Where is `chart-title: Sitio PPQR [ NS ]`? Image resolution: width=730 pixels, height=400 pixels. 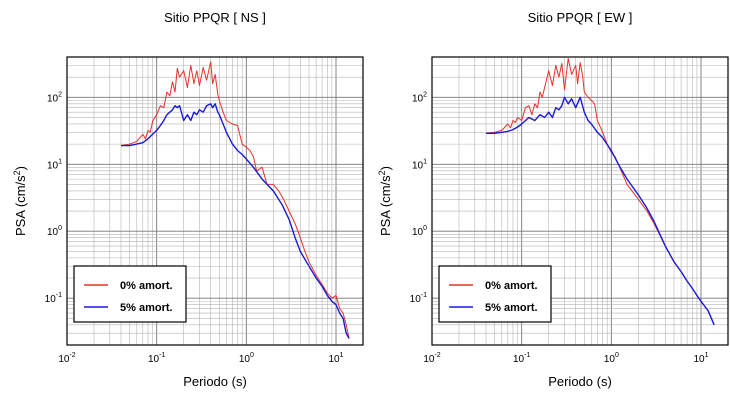
chart-title: Sitio PPQR [ NS ] is located at coordinates (215, 17).